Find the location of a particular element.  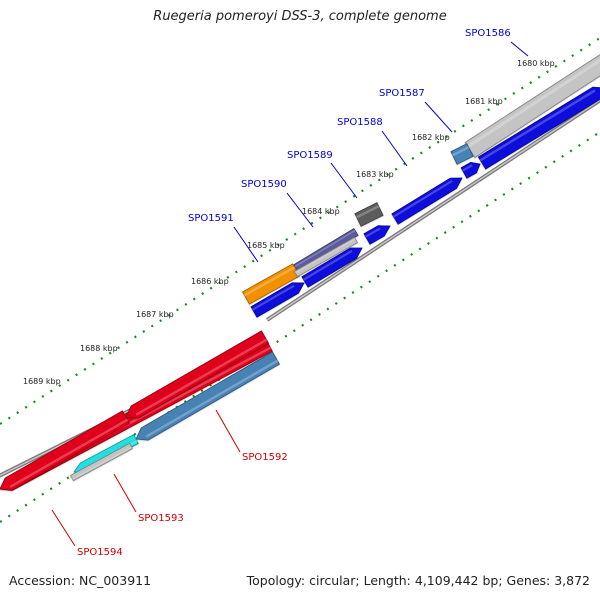

gene-label-text: SPO1586 is located at coordinates (488, 33).